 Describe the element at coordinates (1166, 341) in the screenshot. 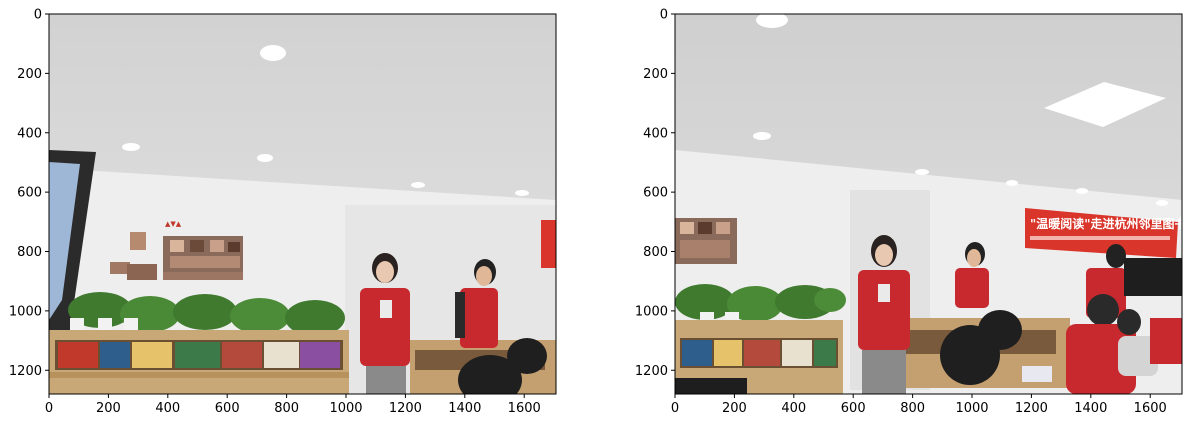

I see `seated-vest` at that location.